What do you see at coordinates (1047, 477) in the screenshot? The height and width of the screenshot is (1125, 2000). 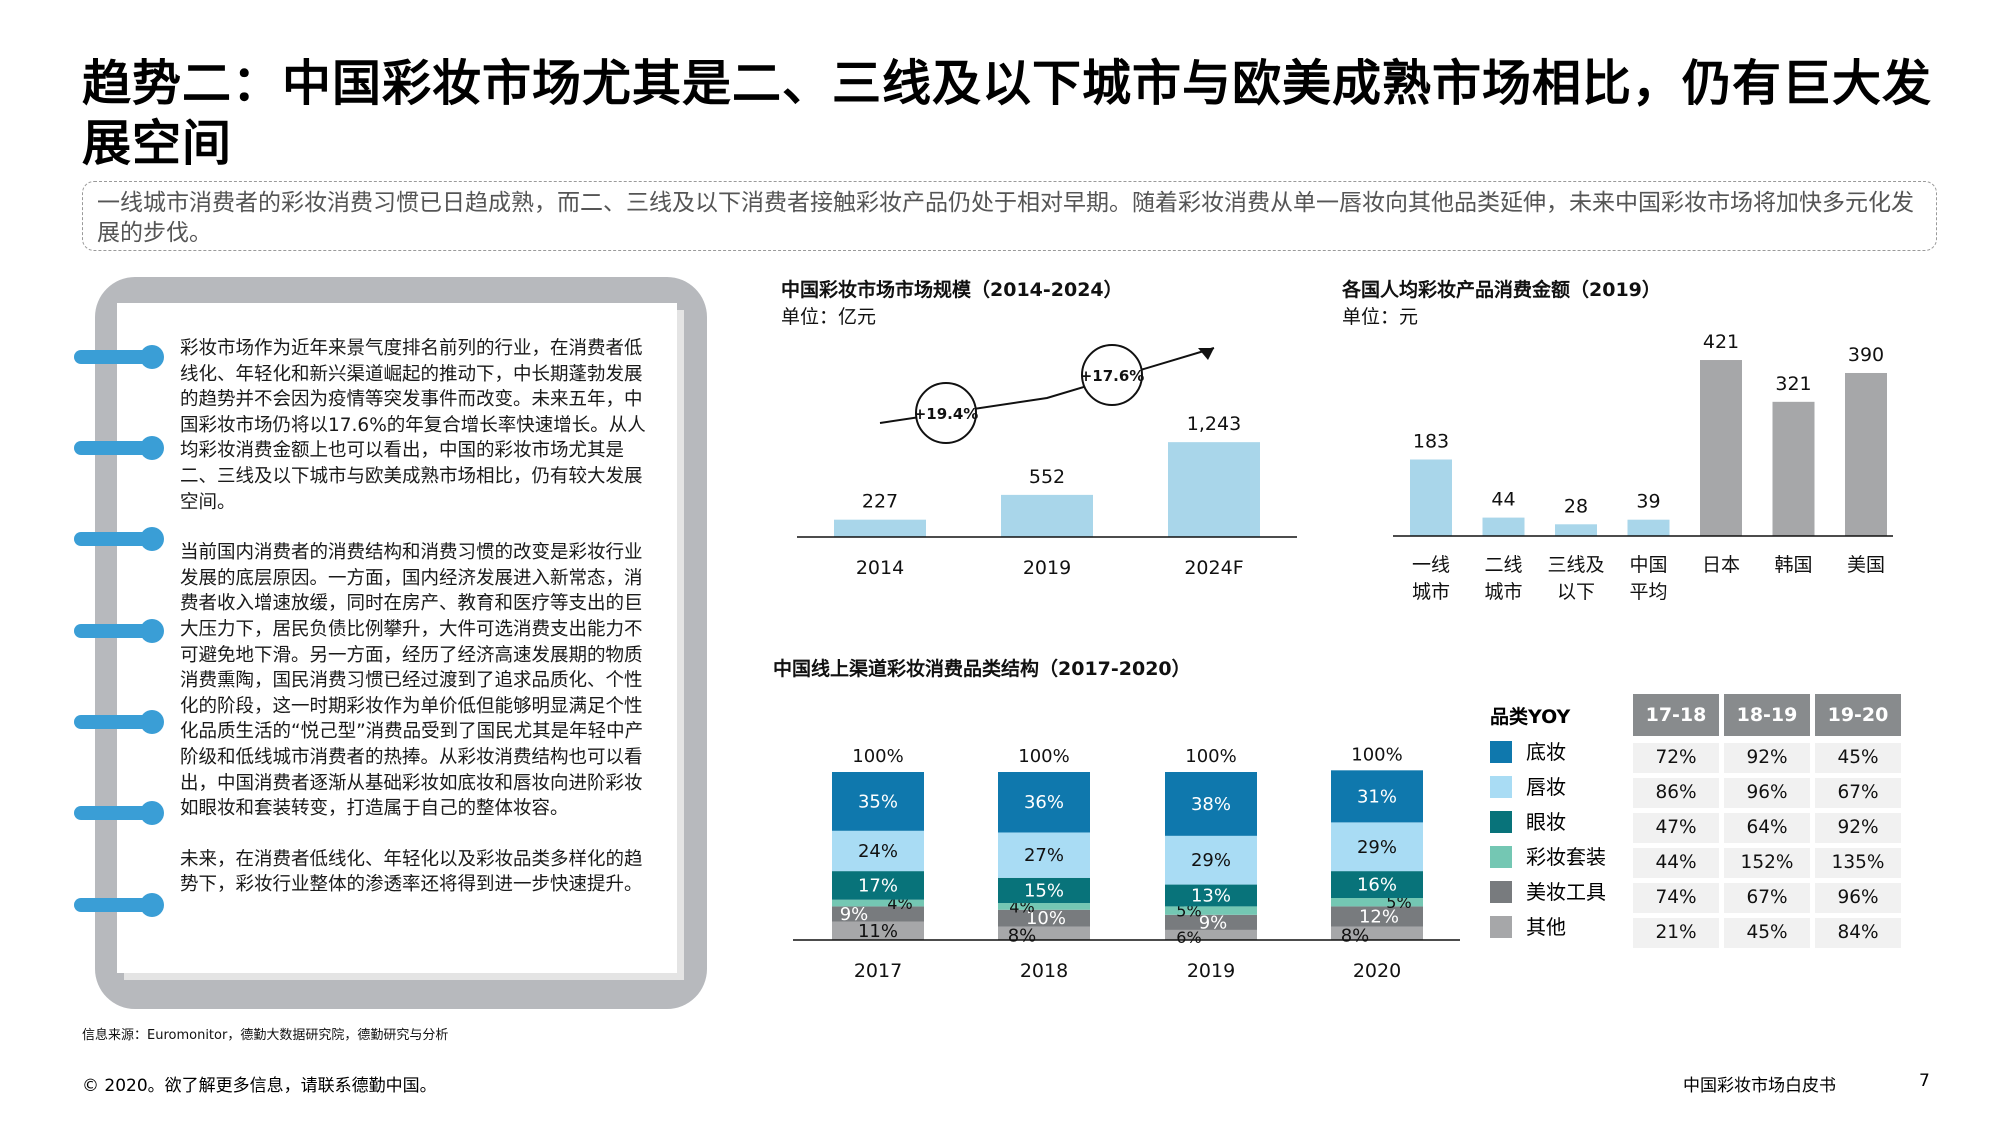 I see `market-size-value-label: 552` at bounding box center [1047, 477].